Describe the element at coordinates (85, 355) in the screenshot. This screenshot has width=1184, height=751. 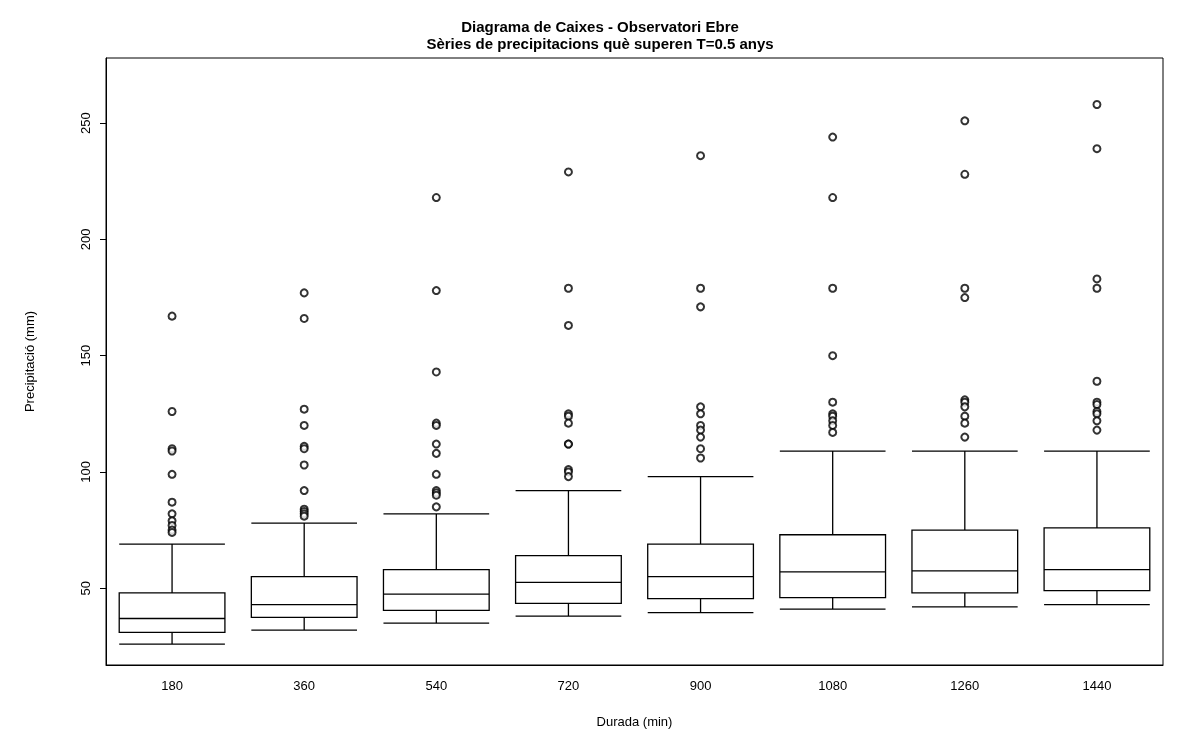
I see `y-tick-label: 150` at that location.